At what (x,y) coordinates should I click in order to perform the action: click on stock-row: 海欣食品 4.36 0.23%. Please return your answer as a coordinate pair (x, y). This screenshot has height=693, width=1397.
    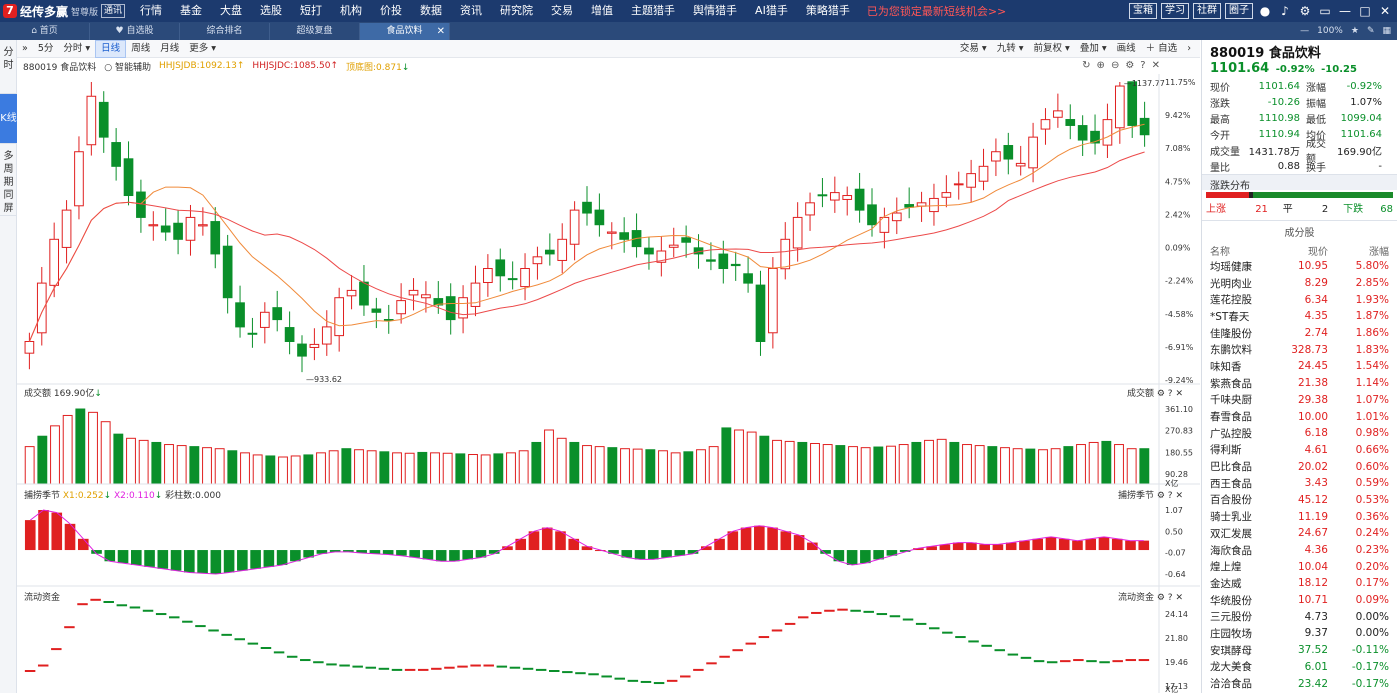
    Looking at the image, I should click on (1299, 550).